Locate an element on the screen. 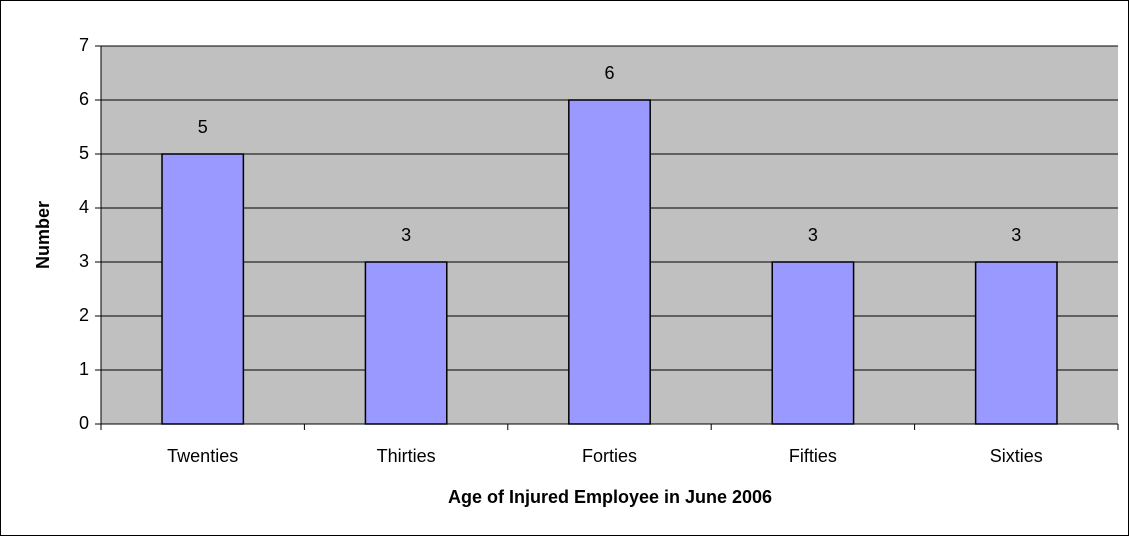  x-tick-label: Twenties is located at coordinates (202, 456).